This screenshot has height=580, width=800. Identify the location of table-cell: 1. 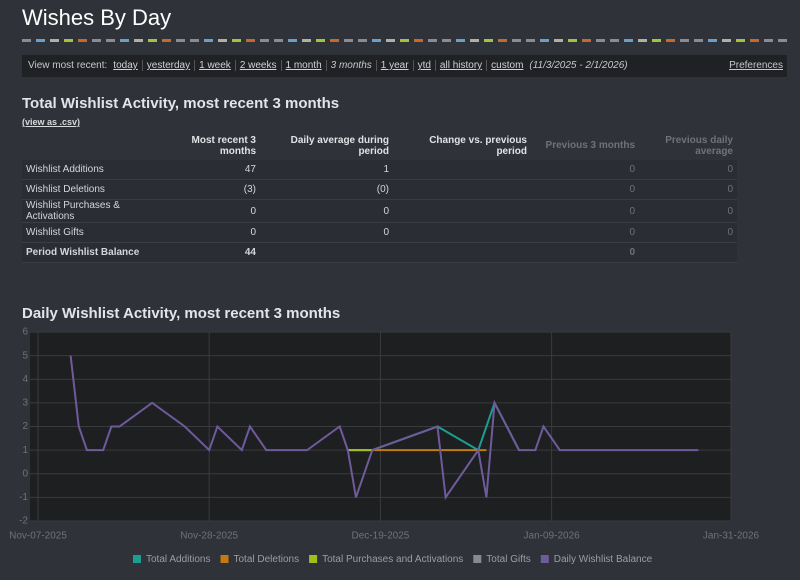
(326, 170).